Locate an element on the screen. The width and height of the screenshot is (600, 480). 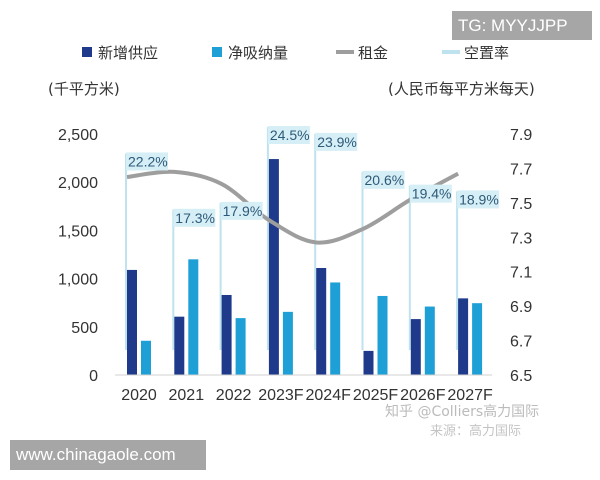
vacancy-label: 18.9% is located at coordinates (479, 199).